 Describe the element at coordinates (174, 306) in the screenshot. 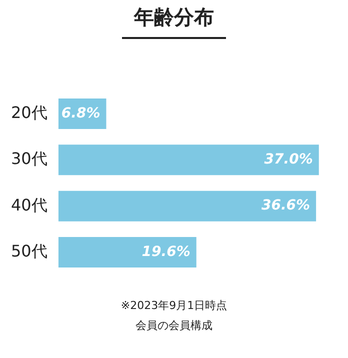

I see `text: ※2023年9月1日時点` at that location.